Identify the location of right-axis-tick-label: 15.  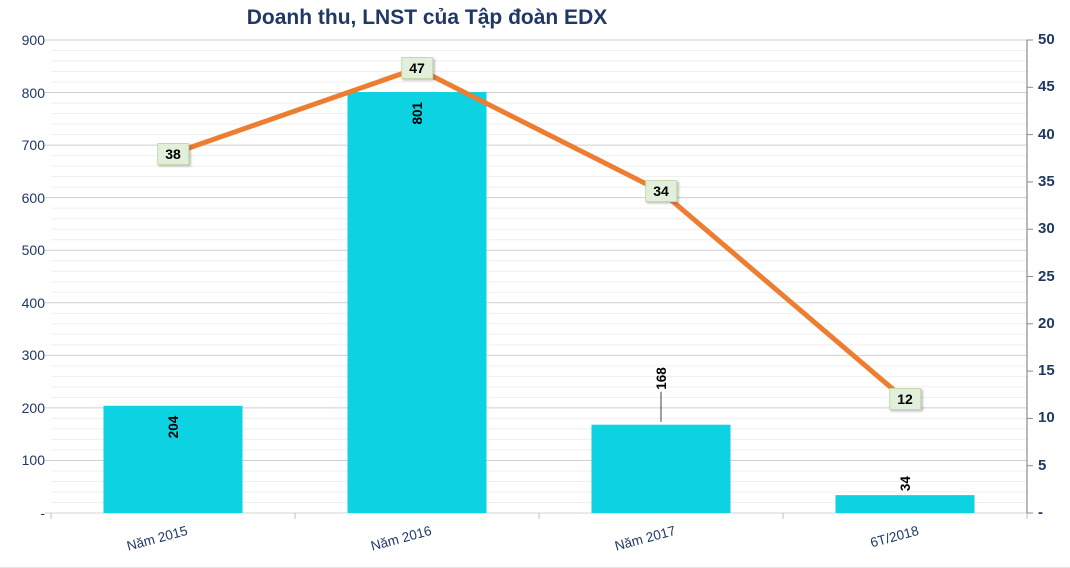
(1046, 371).